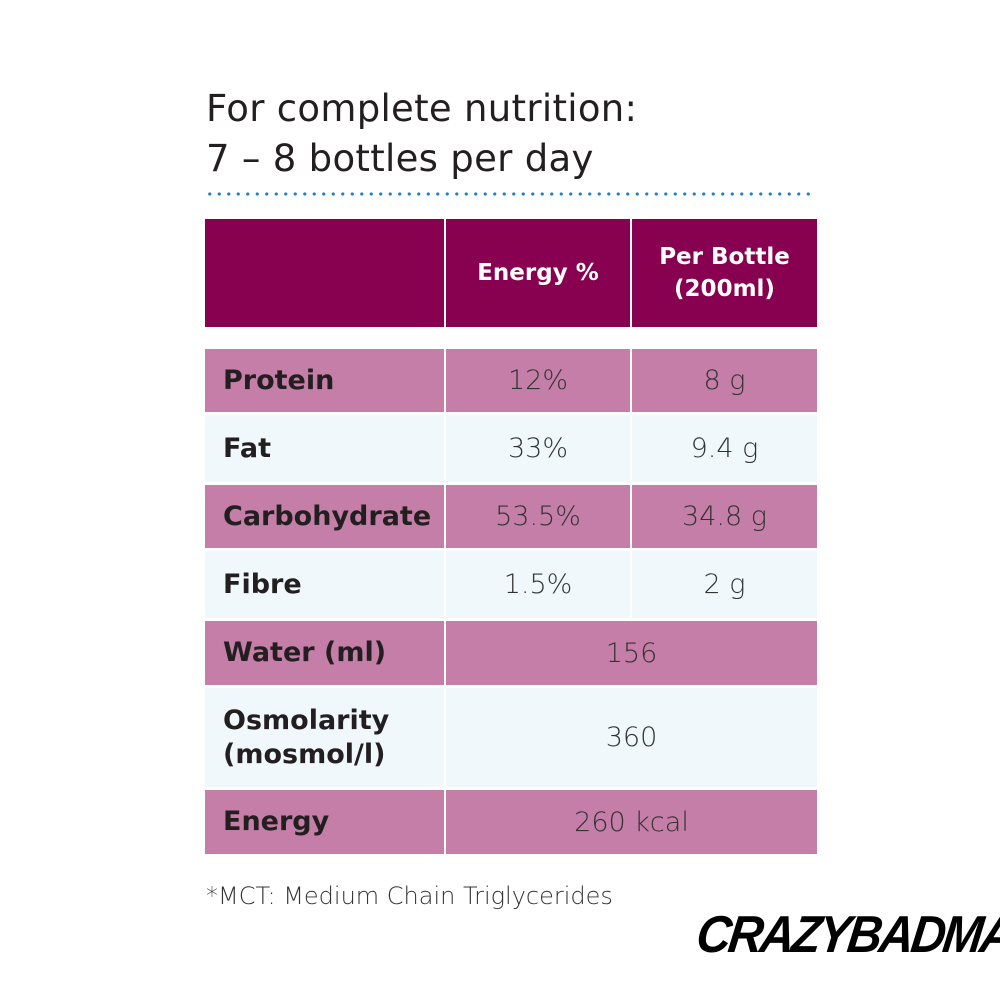 This screenshot has width=1000, height=1000. What do you see at coordinates (400, 158) in the screenshot?
I see `title-line-2: 7 – 8 bottles per day` at bounding box center [400, 158].